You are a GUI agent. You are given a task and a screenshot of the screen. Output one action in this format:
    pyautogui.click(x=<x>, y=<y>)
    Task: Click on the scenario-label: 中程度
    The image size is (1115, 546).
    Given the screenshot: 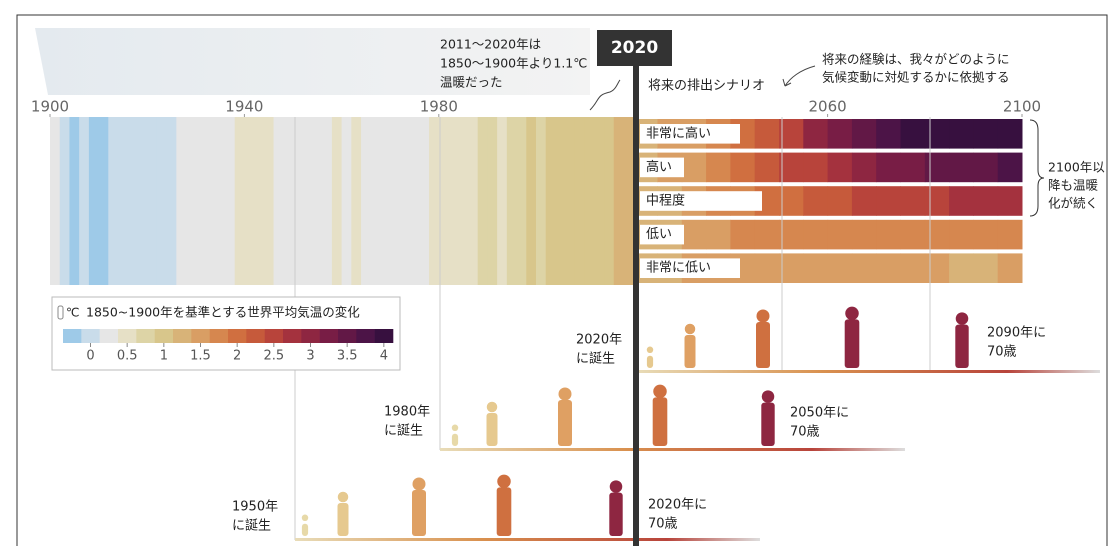 What is the action you would take?
    pyautogui.click(x=665, y=201)
    